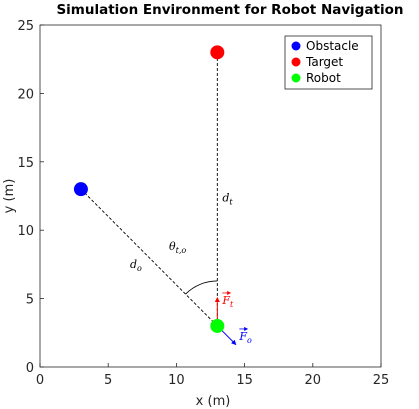 The image size is (419, 409). What do you see at coordinates (249, 340) in the screenshot?
I see `obstacle-force-subscript: o` at bounding box center [249, 340].